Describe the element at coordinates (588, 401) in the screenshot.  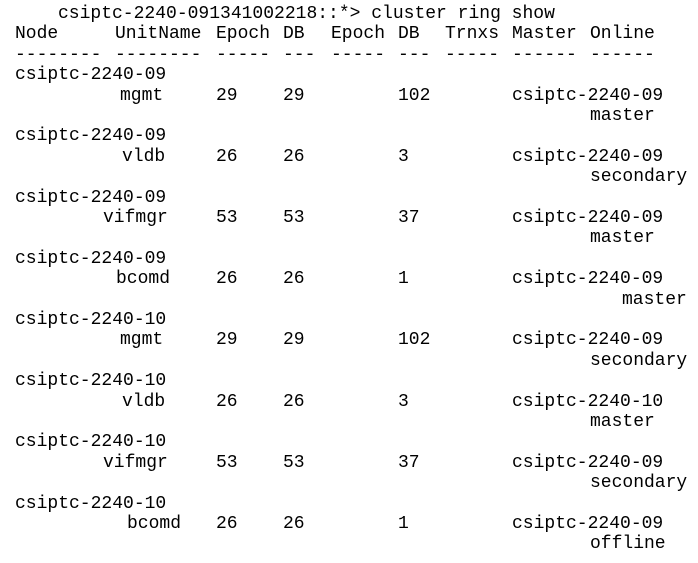
I see `master-node: csiptc-2240-10` at that location.